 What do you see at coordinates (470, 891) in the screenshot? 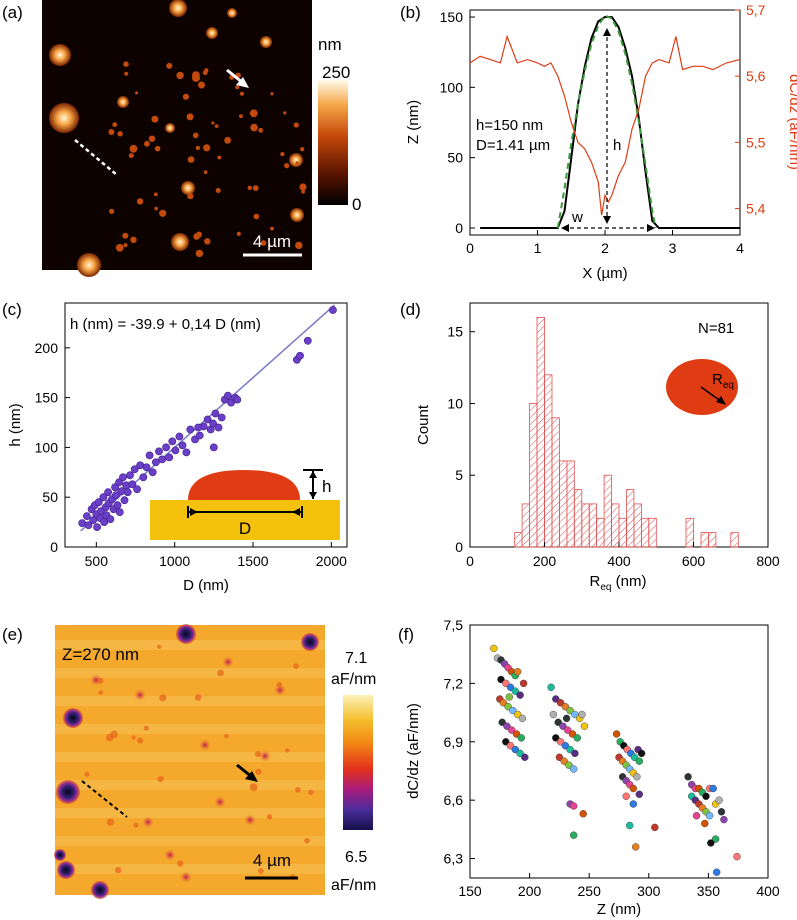
I see `capacitance-xtick-label: 150` at bounding box center [470, 891].